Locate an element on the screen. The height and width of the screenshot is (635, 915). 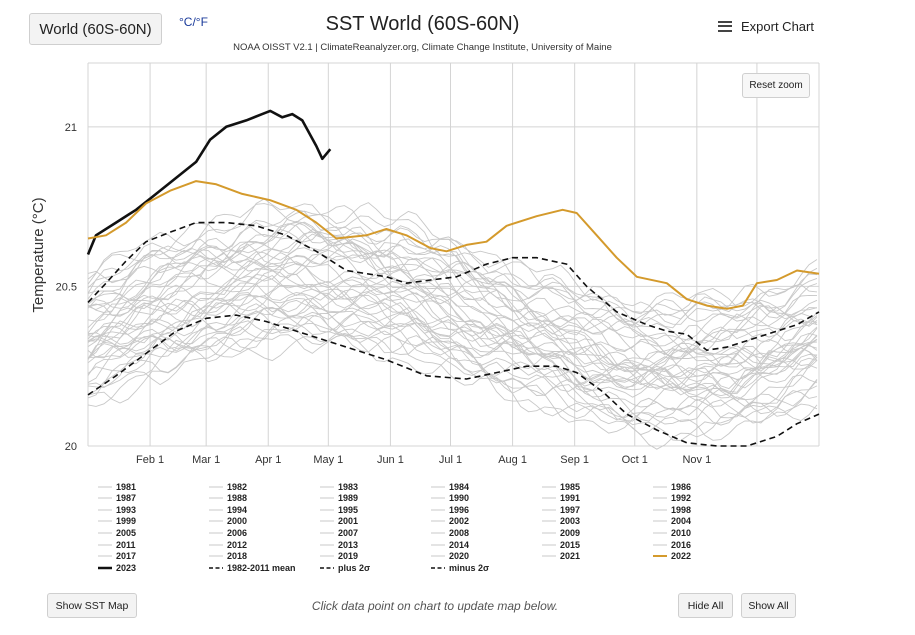
year-line-1989 is located at coordinates (452, 348).